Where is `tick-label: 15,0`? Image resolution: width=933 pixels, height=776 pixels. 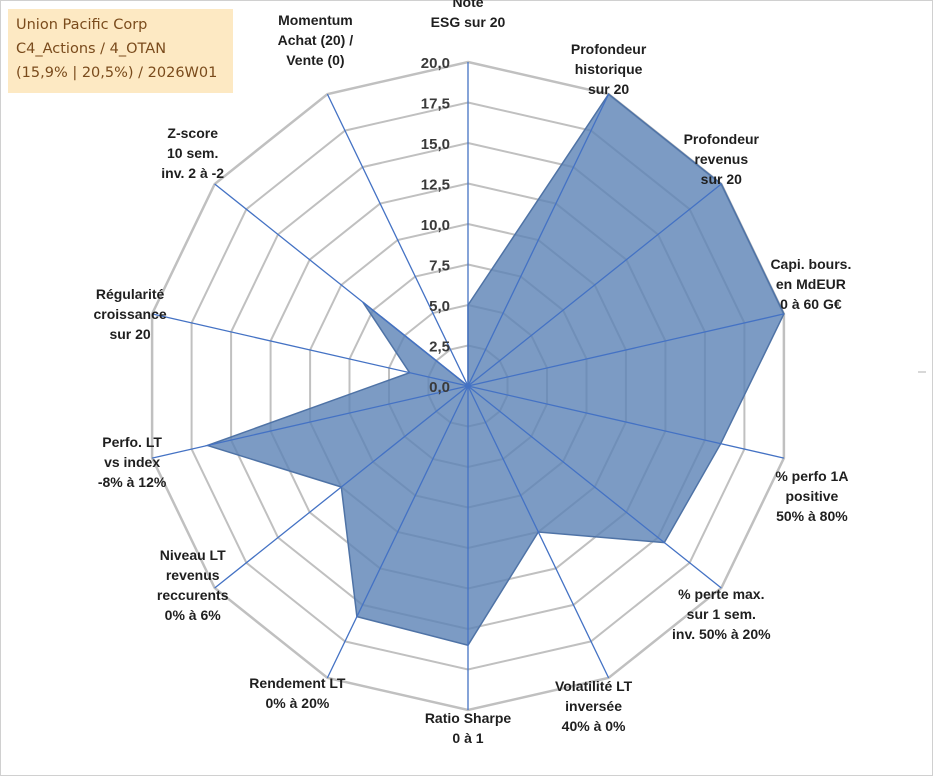 tick-label: 15,0 is located at coordinates (435, 144).